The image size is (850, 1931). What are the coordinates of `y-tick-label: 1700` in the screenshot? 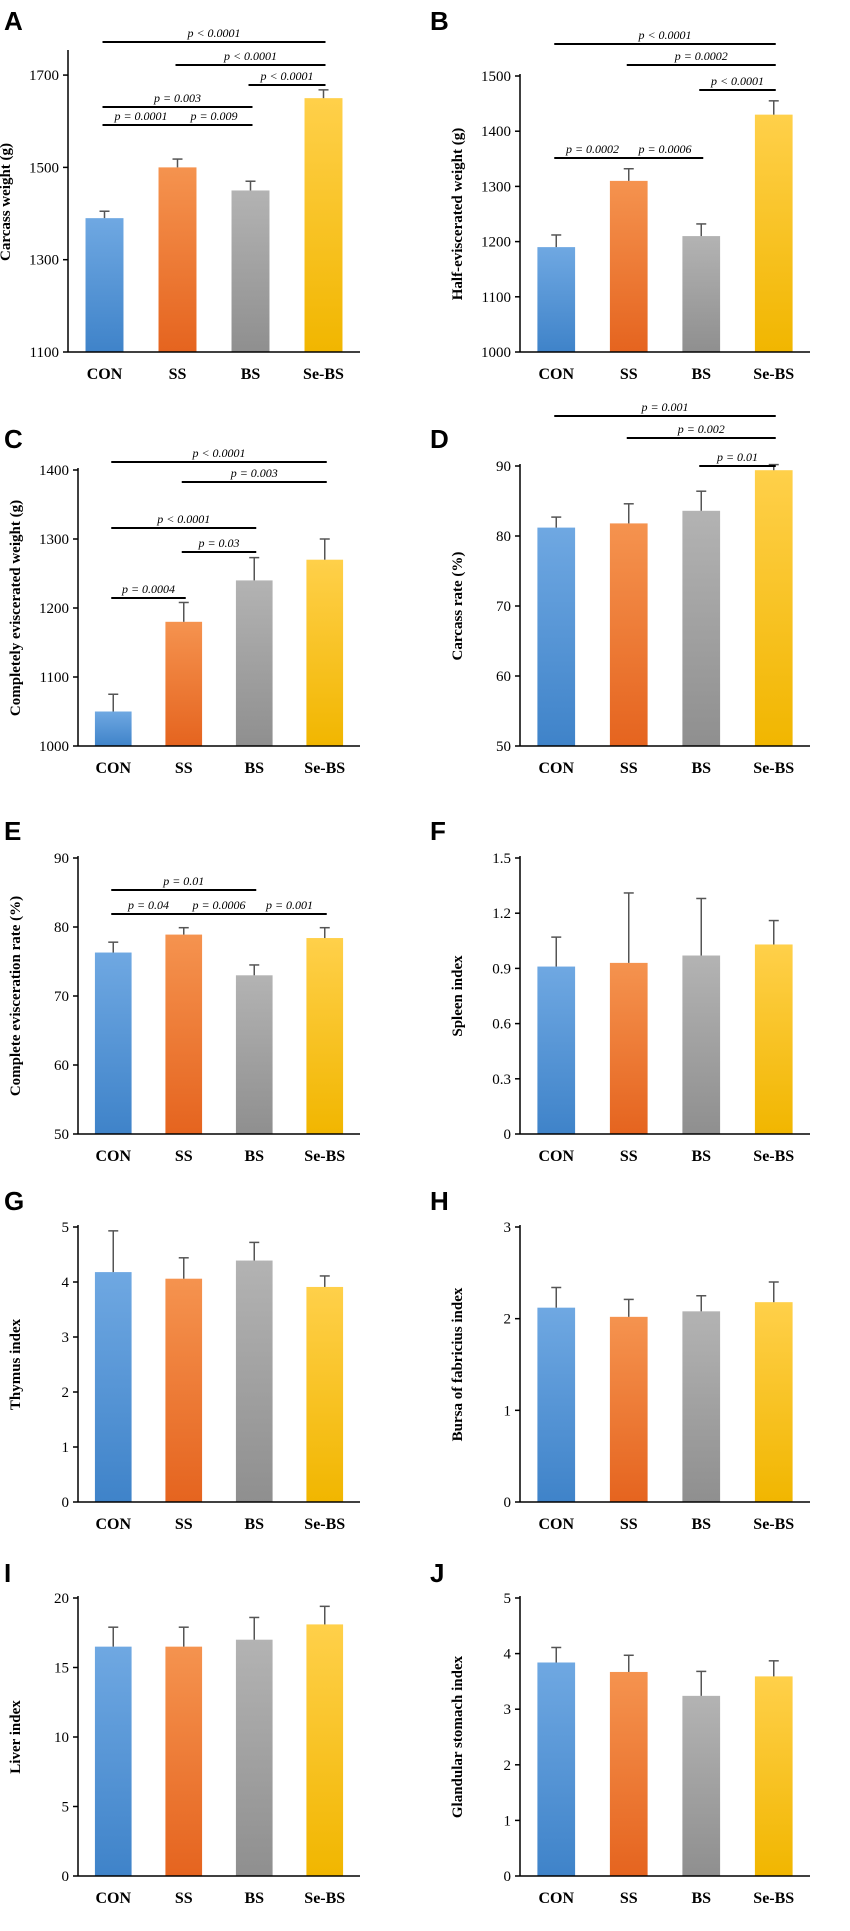 It's located at (44, 76).